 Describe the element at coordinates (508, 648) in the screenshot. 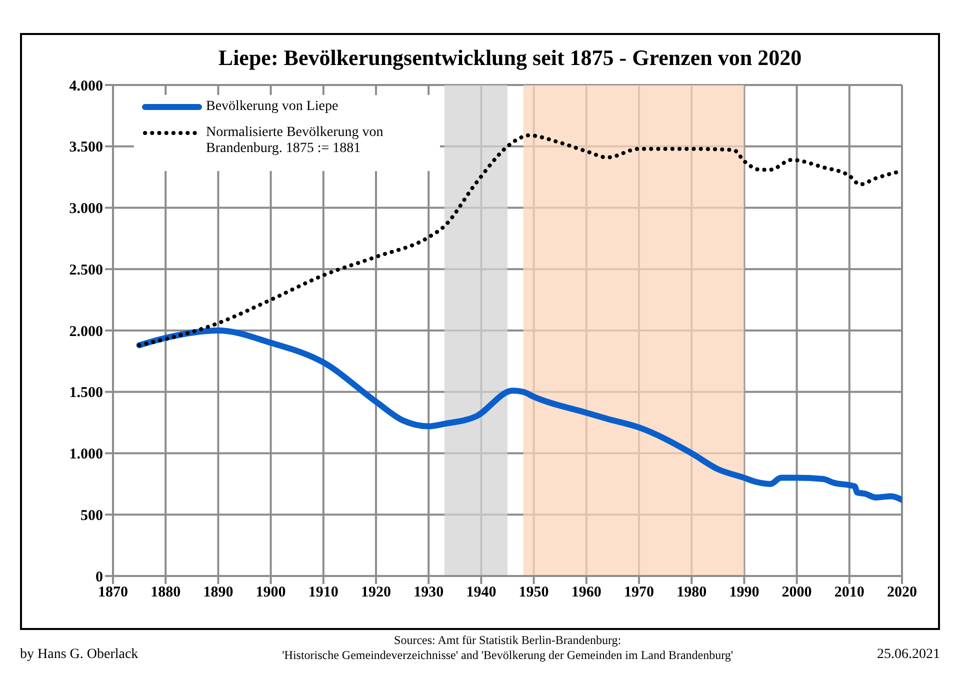

I see `source-note: Sources: Amt für Statistik Berlin-Brandenburg: 'Historische Gemeindeverzeichnisse' and 'Bevölkerung der Gemeinden im Land Brandenburg'` at that location.